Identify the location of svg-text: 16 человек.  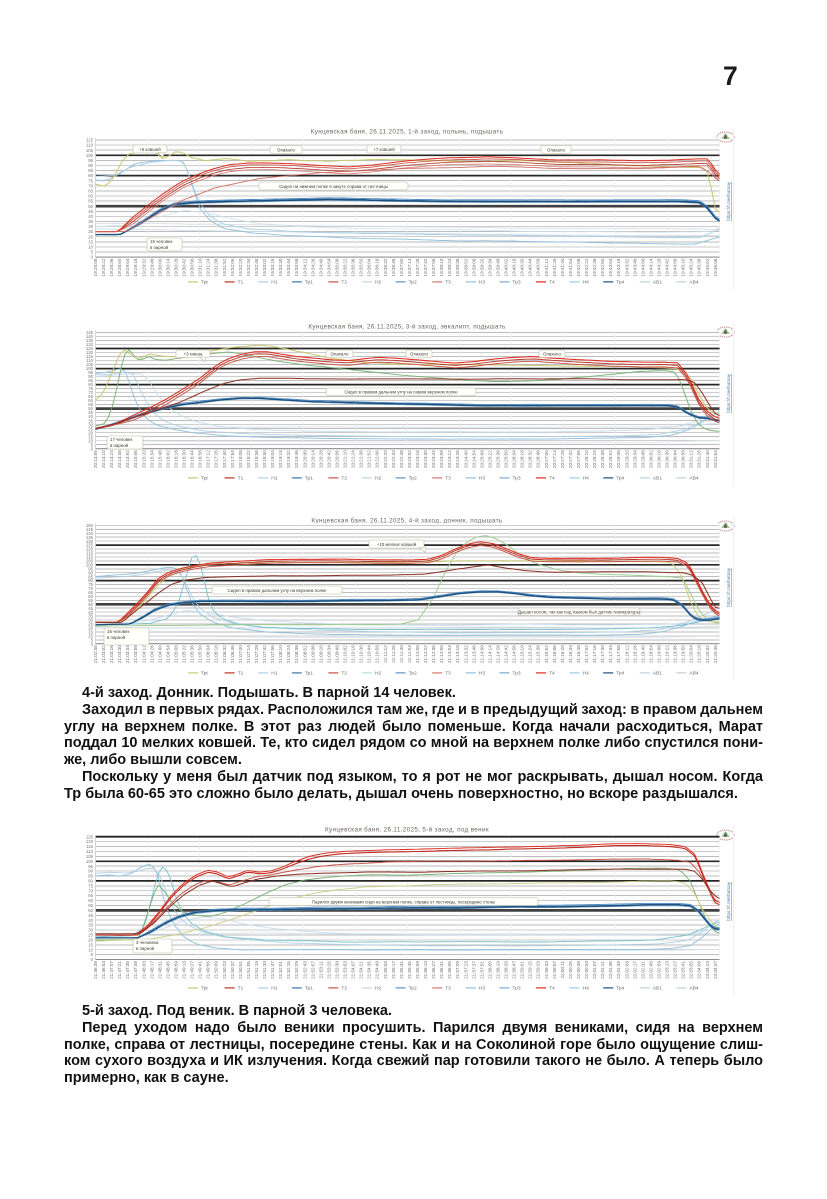
(118, 631).